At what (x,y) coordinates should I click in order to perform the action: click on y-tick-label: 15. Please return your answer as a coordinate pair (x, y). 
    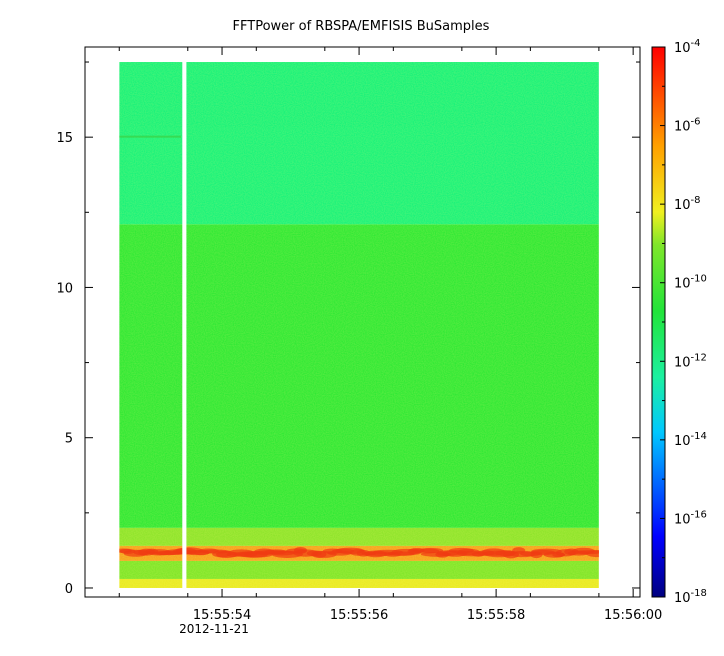
    Looking at the image, I should click on (64, 138).